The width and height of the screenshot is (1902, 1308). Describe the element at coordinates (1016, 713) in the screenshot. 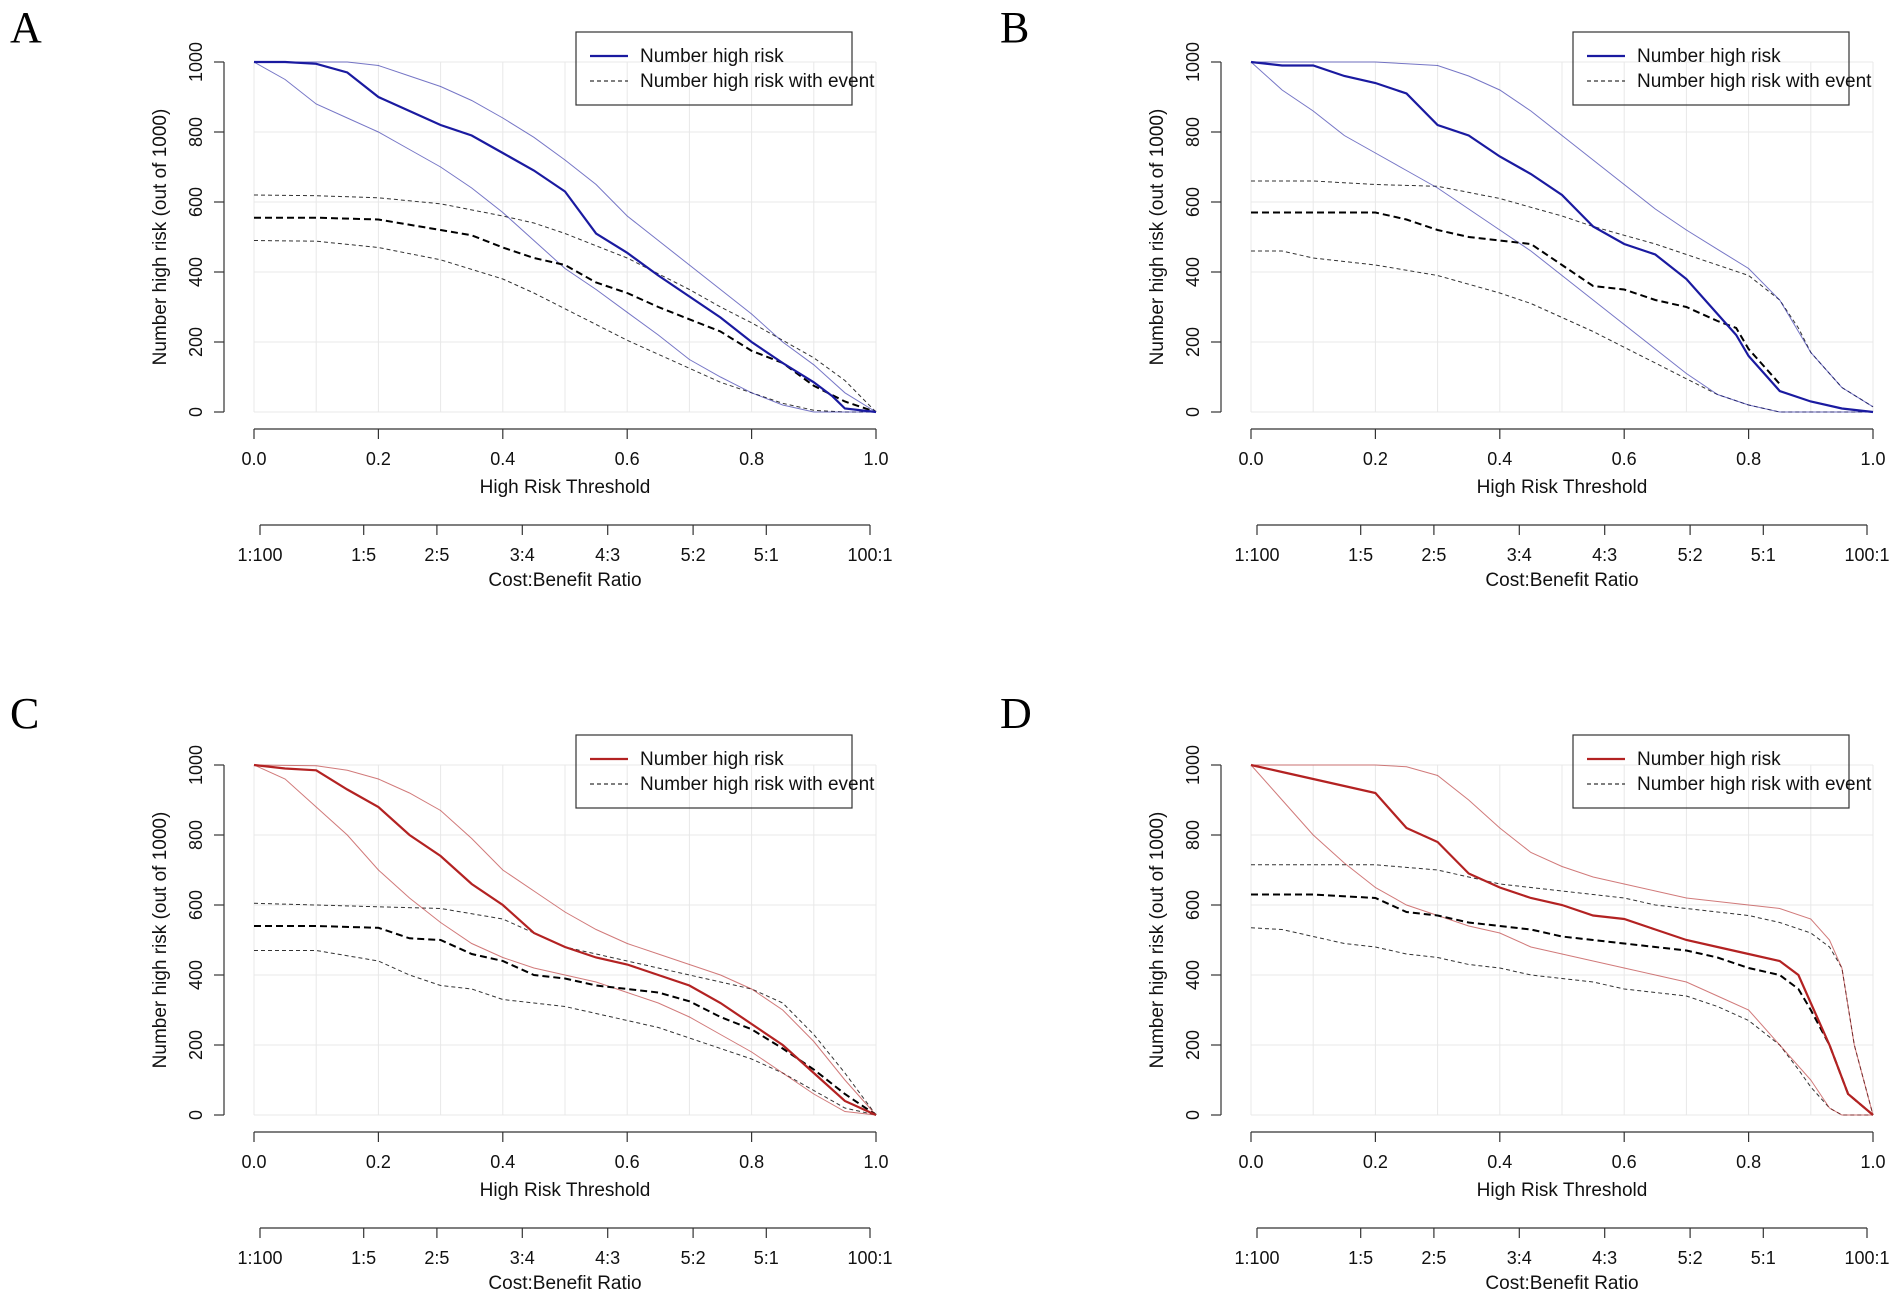

I see `panel-letter: D` at that location.